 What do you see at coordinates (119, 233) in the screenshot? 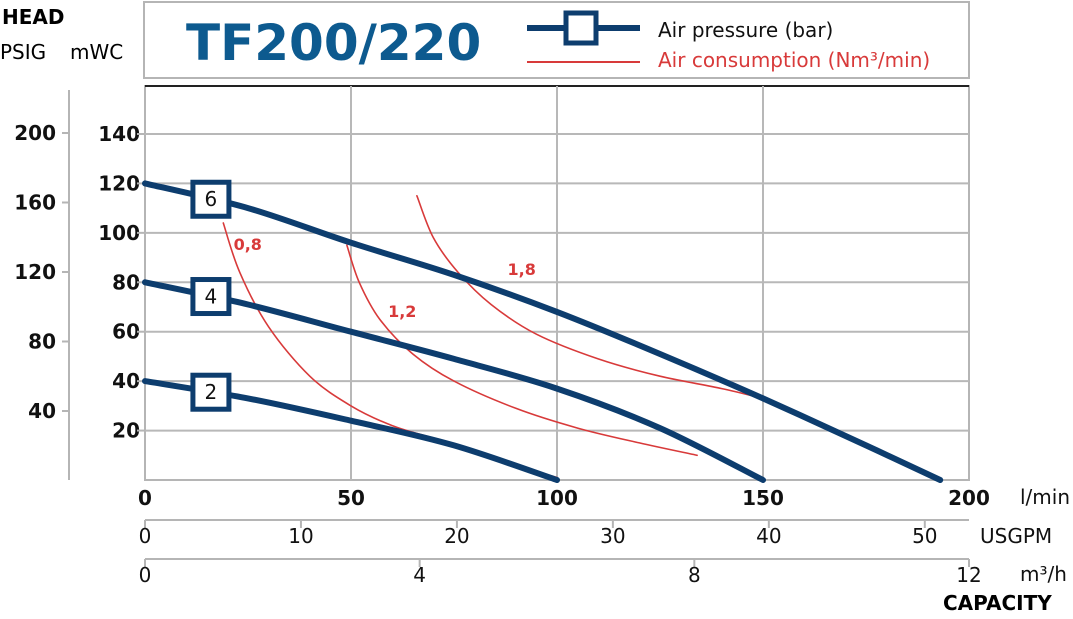
I see `mwc-tick-label: 100` at bounding box center [119, 233].